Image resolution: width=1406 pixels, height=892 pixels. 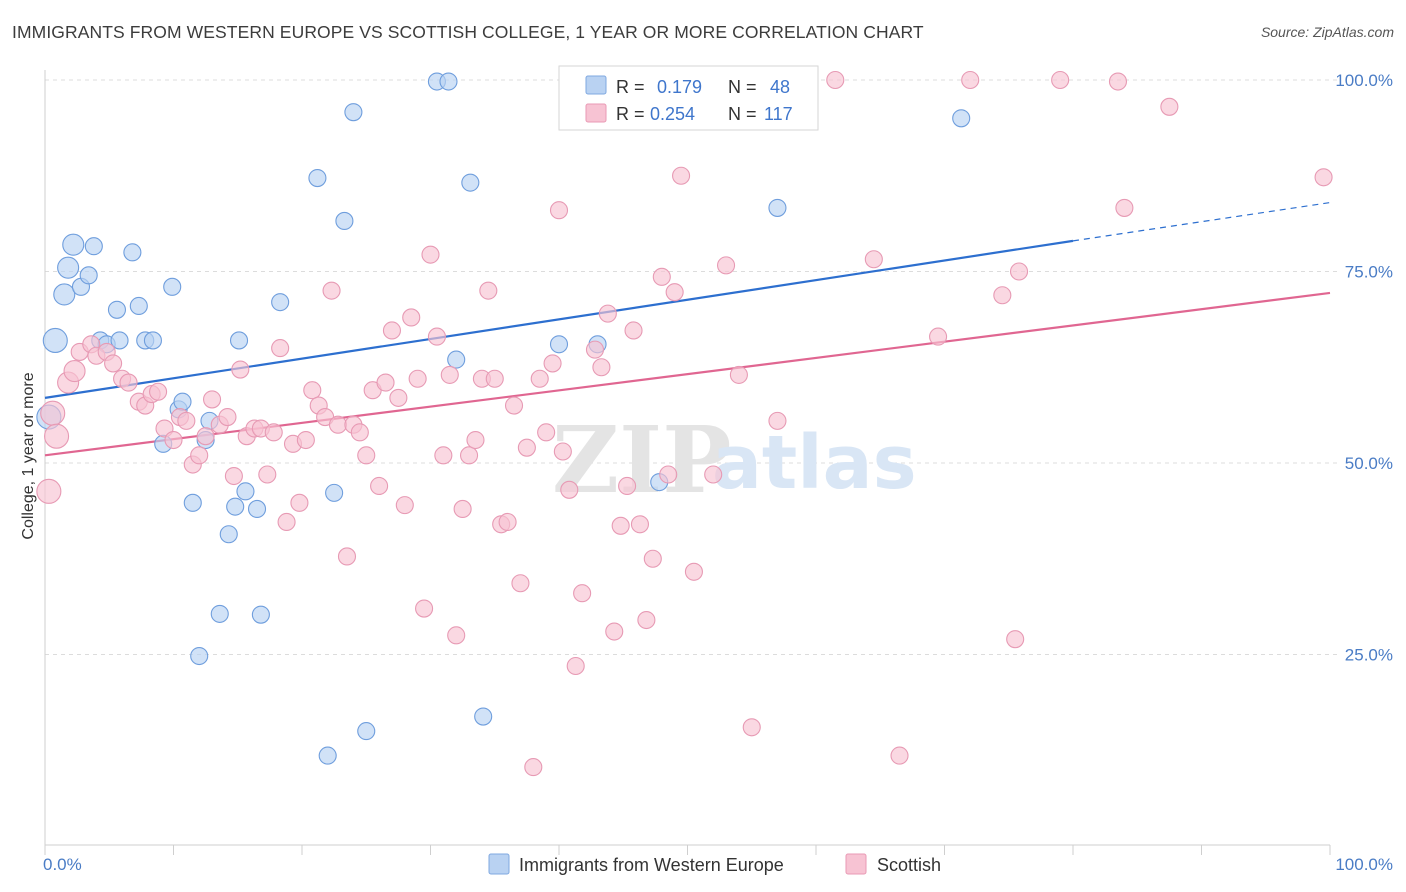 What do you see at coordinates (62, 864) in the screenshot?
I see `x-tick-label-0: 0.0%` at bounding box center [62, 864].